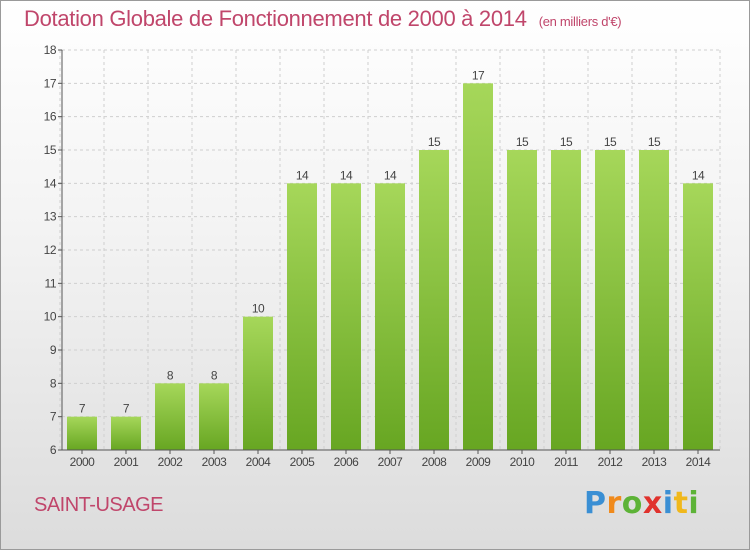 The image size is (750, 550). Describe the element at coordinates (699, 462) in the screenshot. I see `x-tick-label: 2014` at that location.